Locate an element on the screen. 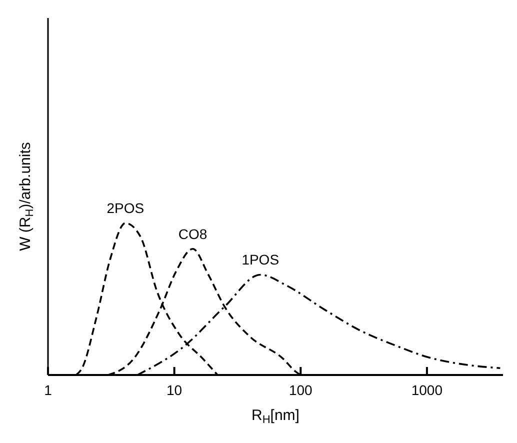  series-label: 2POS is located at coordinates (125, 208).